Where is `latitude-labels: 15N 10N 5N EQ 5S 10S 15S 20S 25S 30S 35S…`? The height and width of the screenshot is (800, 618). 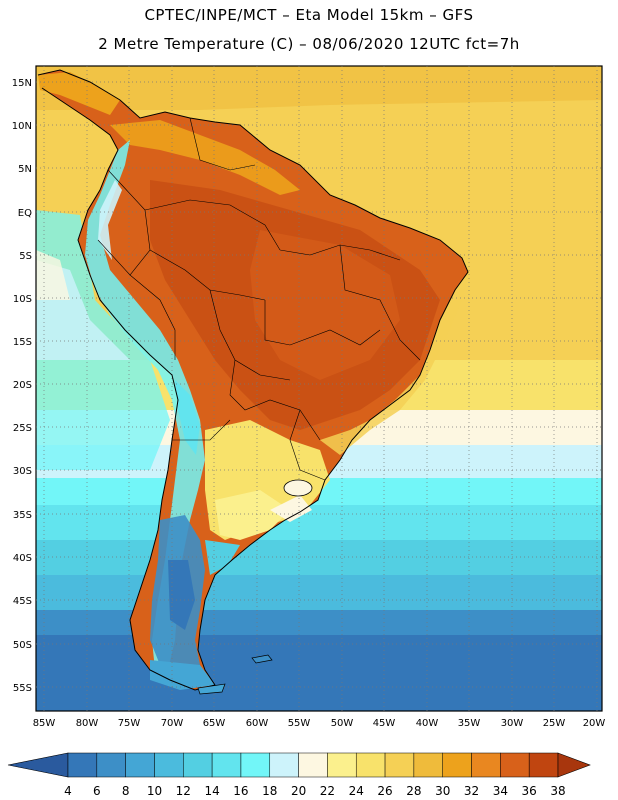
latitude-labels: 15N 10N 5N EQ 5S 10S 15S 20S 25S 30S 35S… is located at coordinates (22, 386).